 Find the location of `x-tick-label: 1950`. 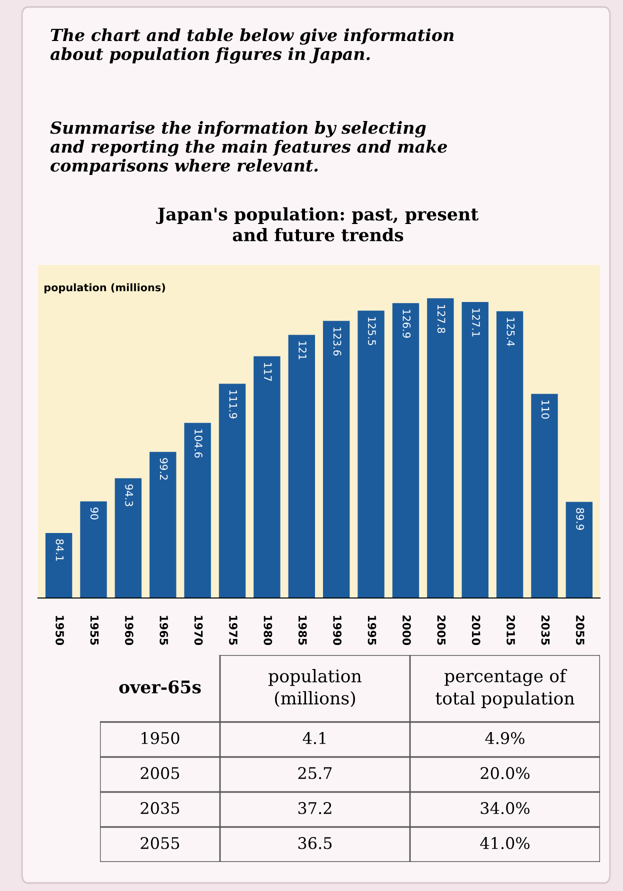

x-tick-label: 1950 is located at coordinates (60, 631).